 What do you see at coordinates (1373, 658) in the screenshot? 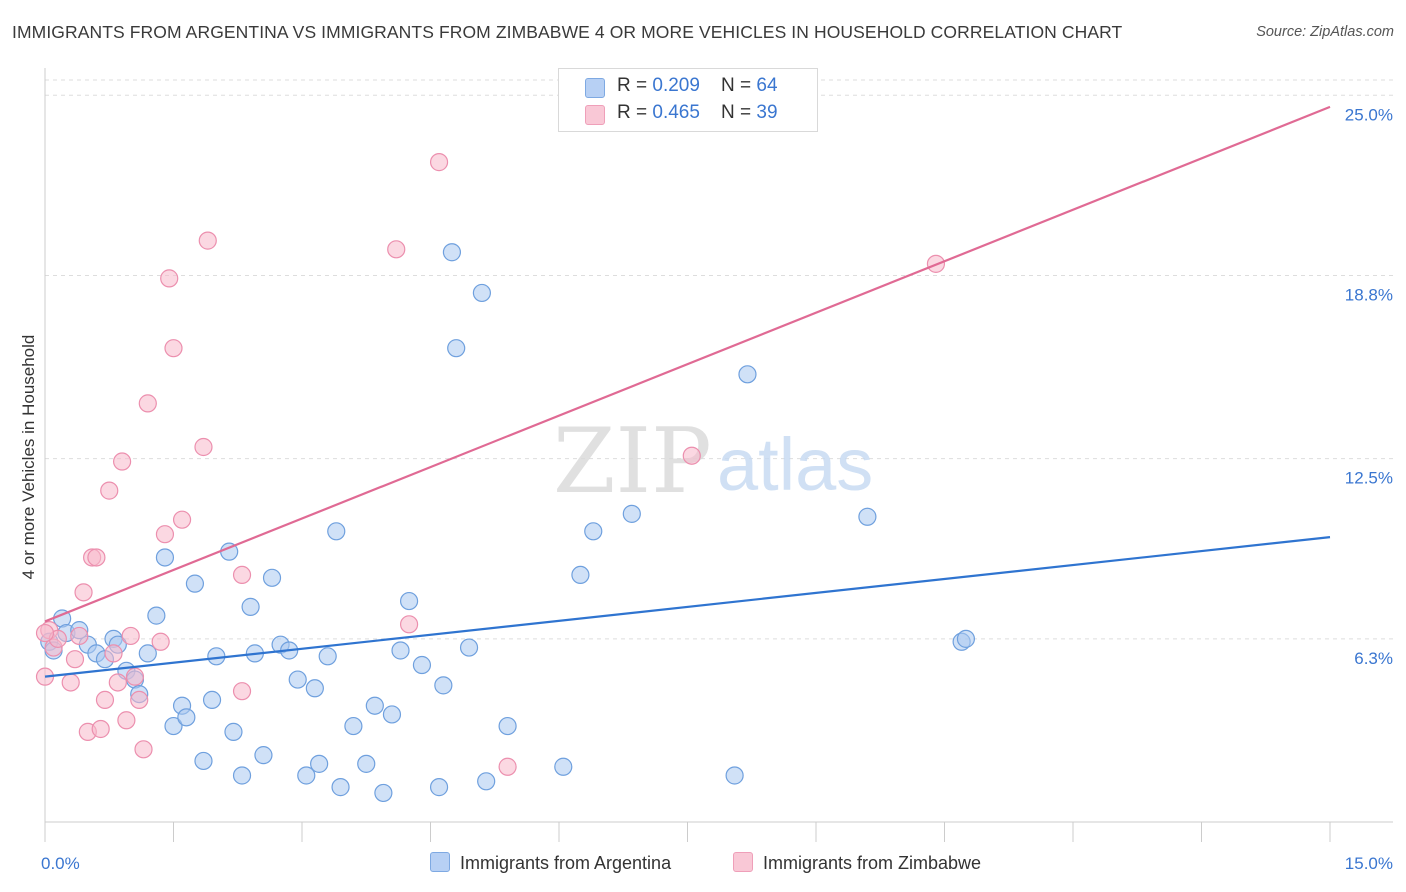
I see `y-tick-label-0: 6.3%` at bounding box center [1373, 658].